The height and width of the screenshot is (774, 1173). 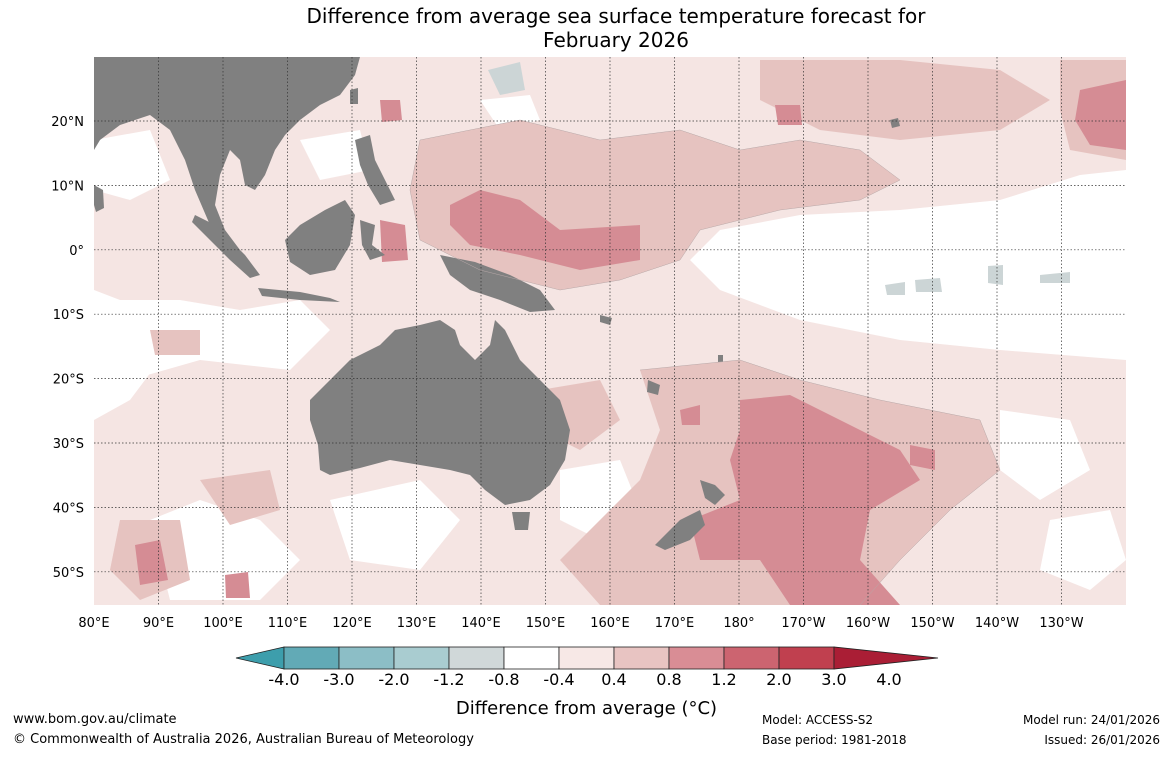 I want to click on lat-label: 30°S, so click(x=68, y=444).